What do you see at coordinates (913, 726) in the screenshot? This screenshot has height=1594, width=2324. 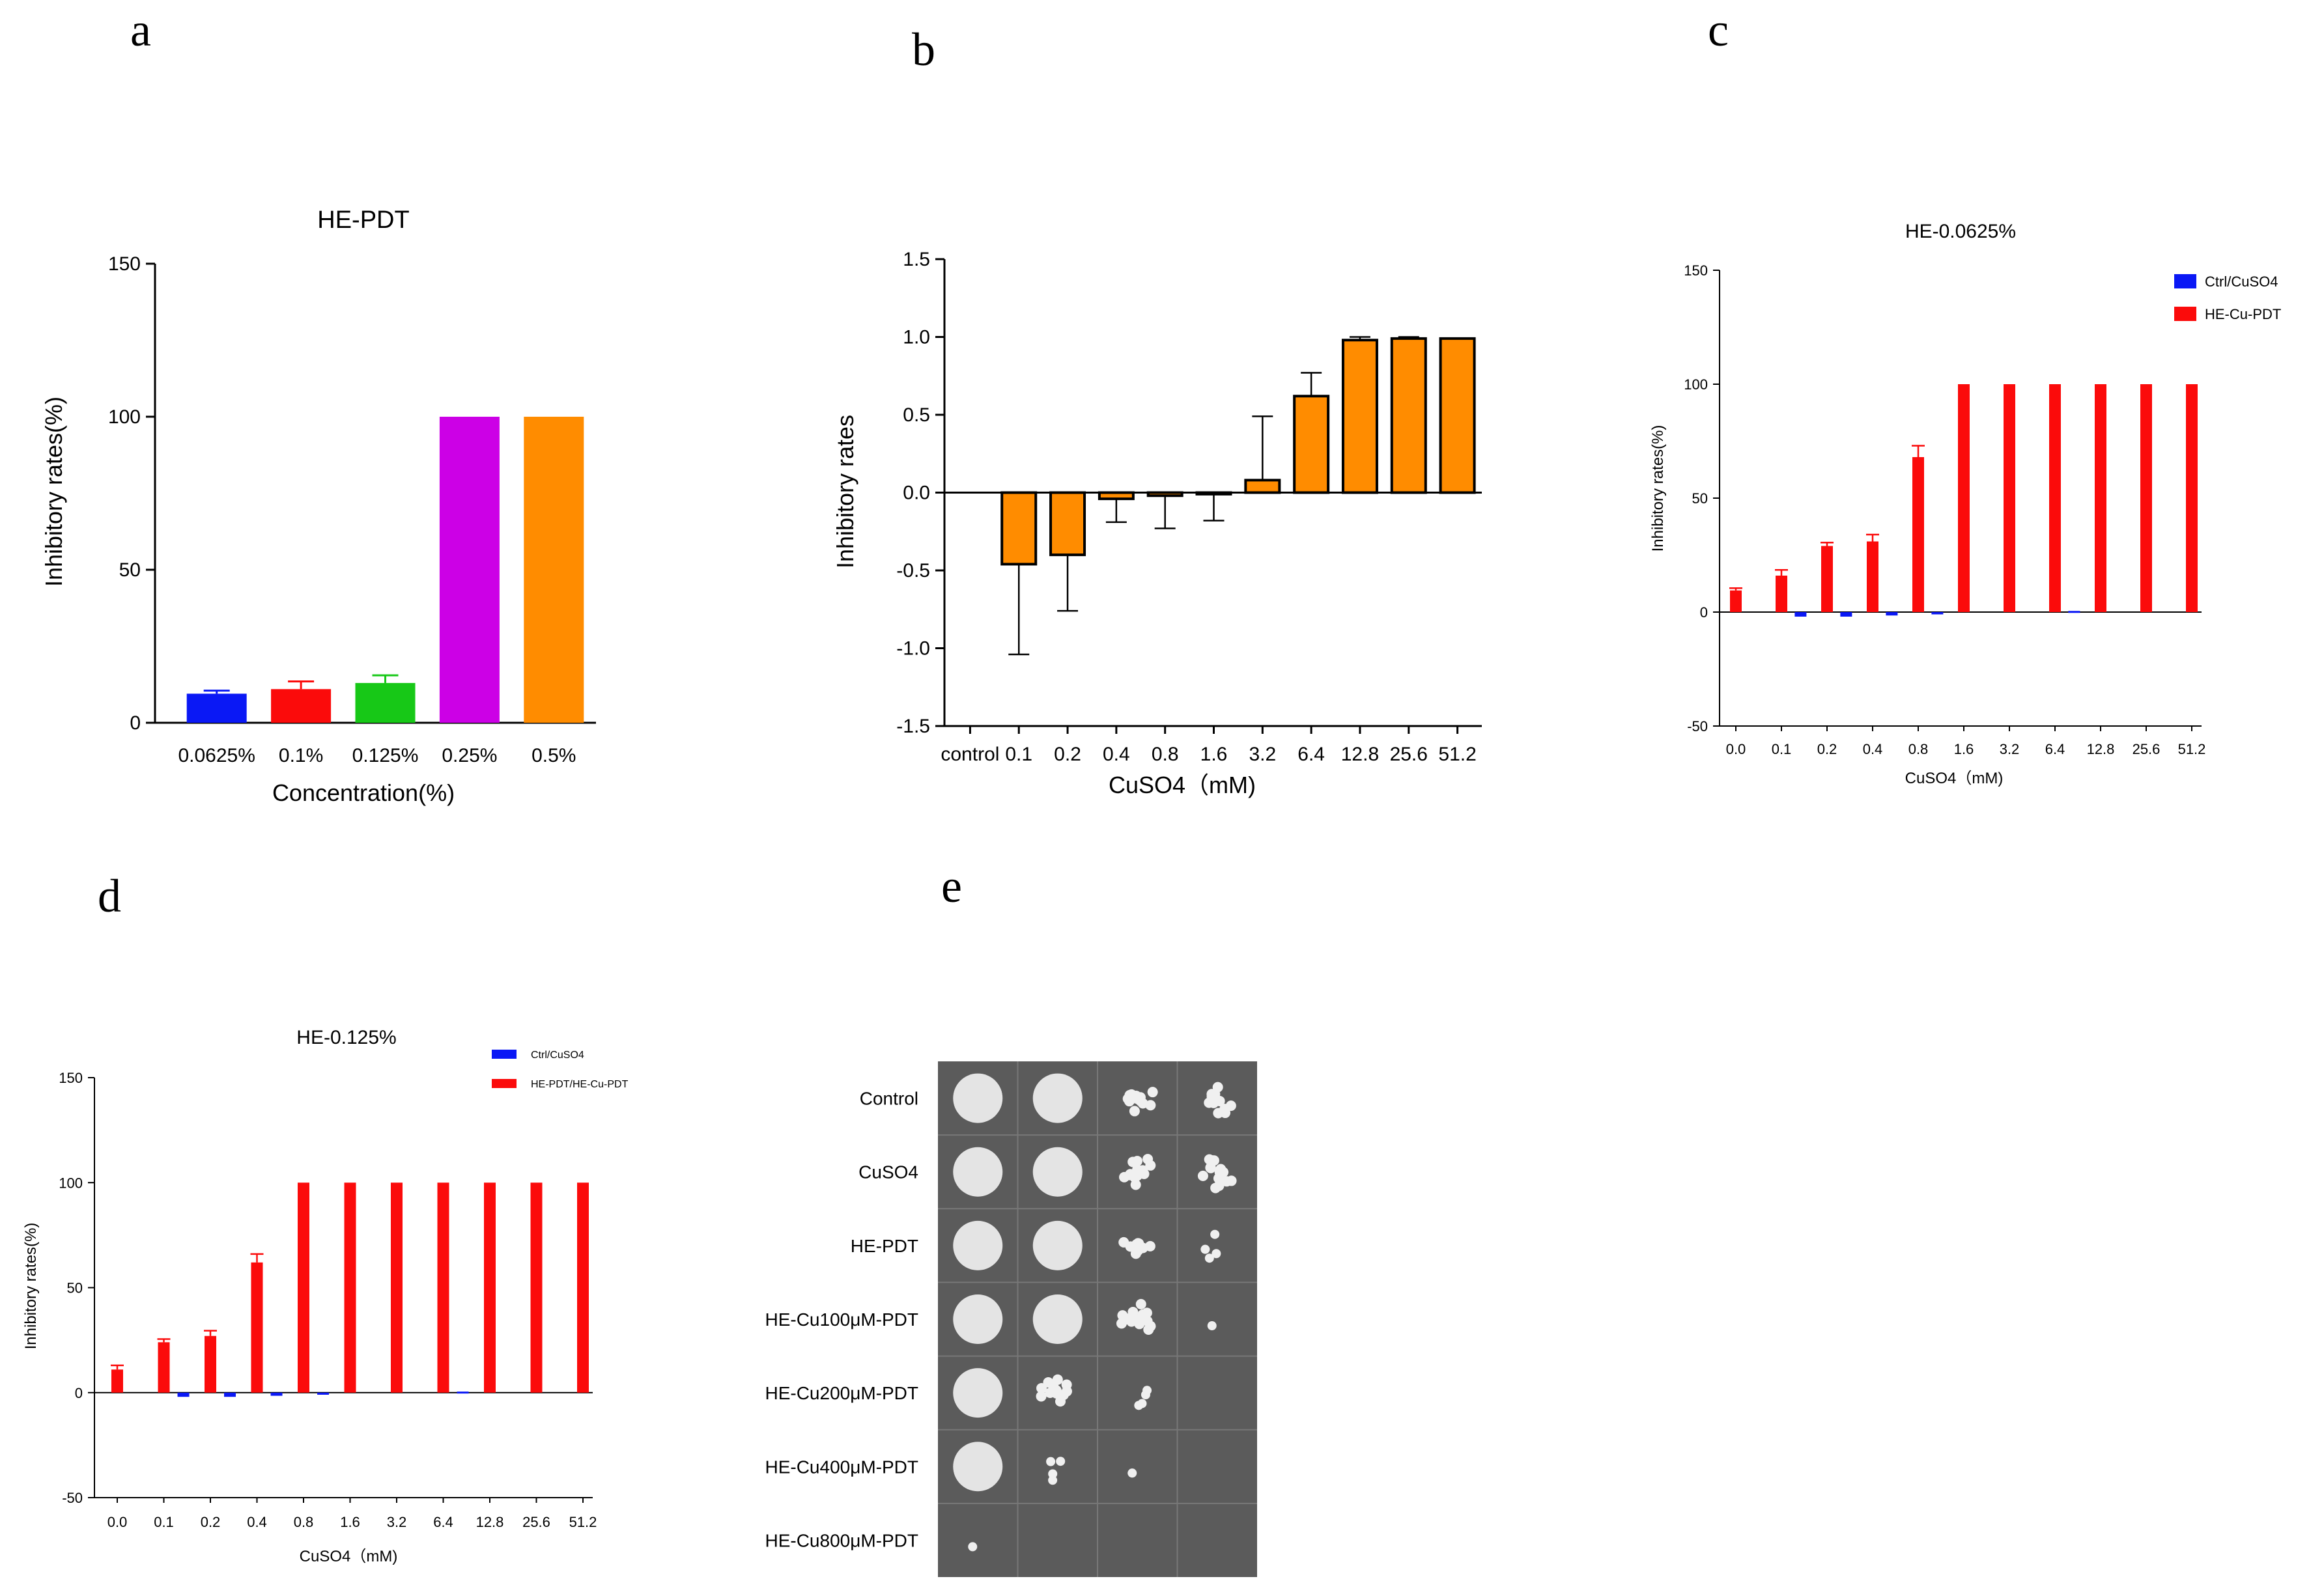 I see `chart-b-y-tick-label: -1.5` at bounding box center [913, 726].